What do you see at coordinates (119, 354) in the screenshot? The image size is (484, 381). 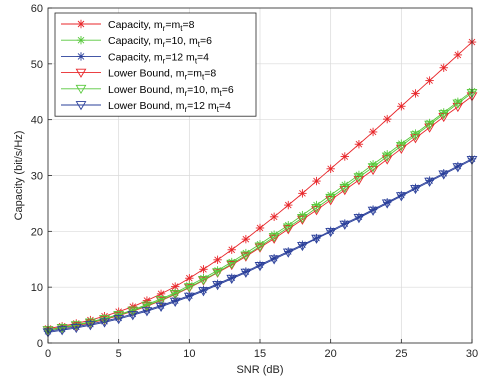 I see `x-tick-label: 5` at bounding box center [119, 354].